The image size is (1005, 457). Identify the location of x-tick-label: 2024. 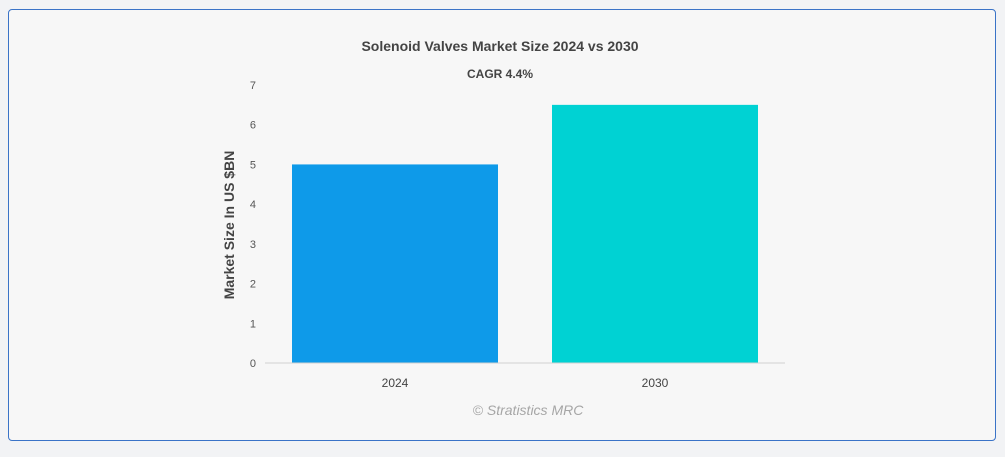
(395, 383).